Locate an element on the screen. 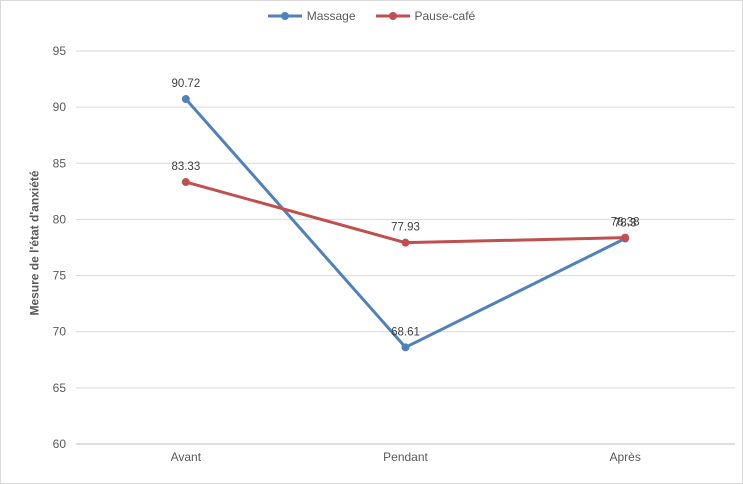  y-axis-title-text: Mesure de l'état d'anxiété is located at coordinates (35, 243).